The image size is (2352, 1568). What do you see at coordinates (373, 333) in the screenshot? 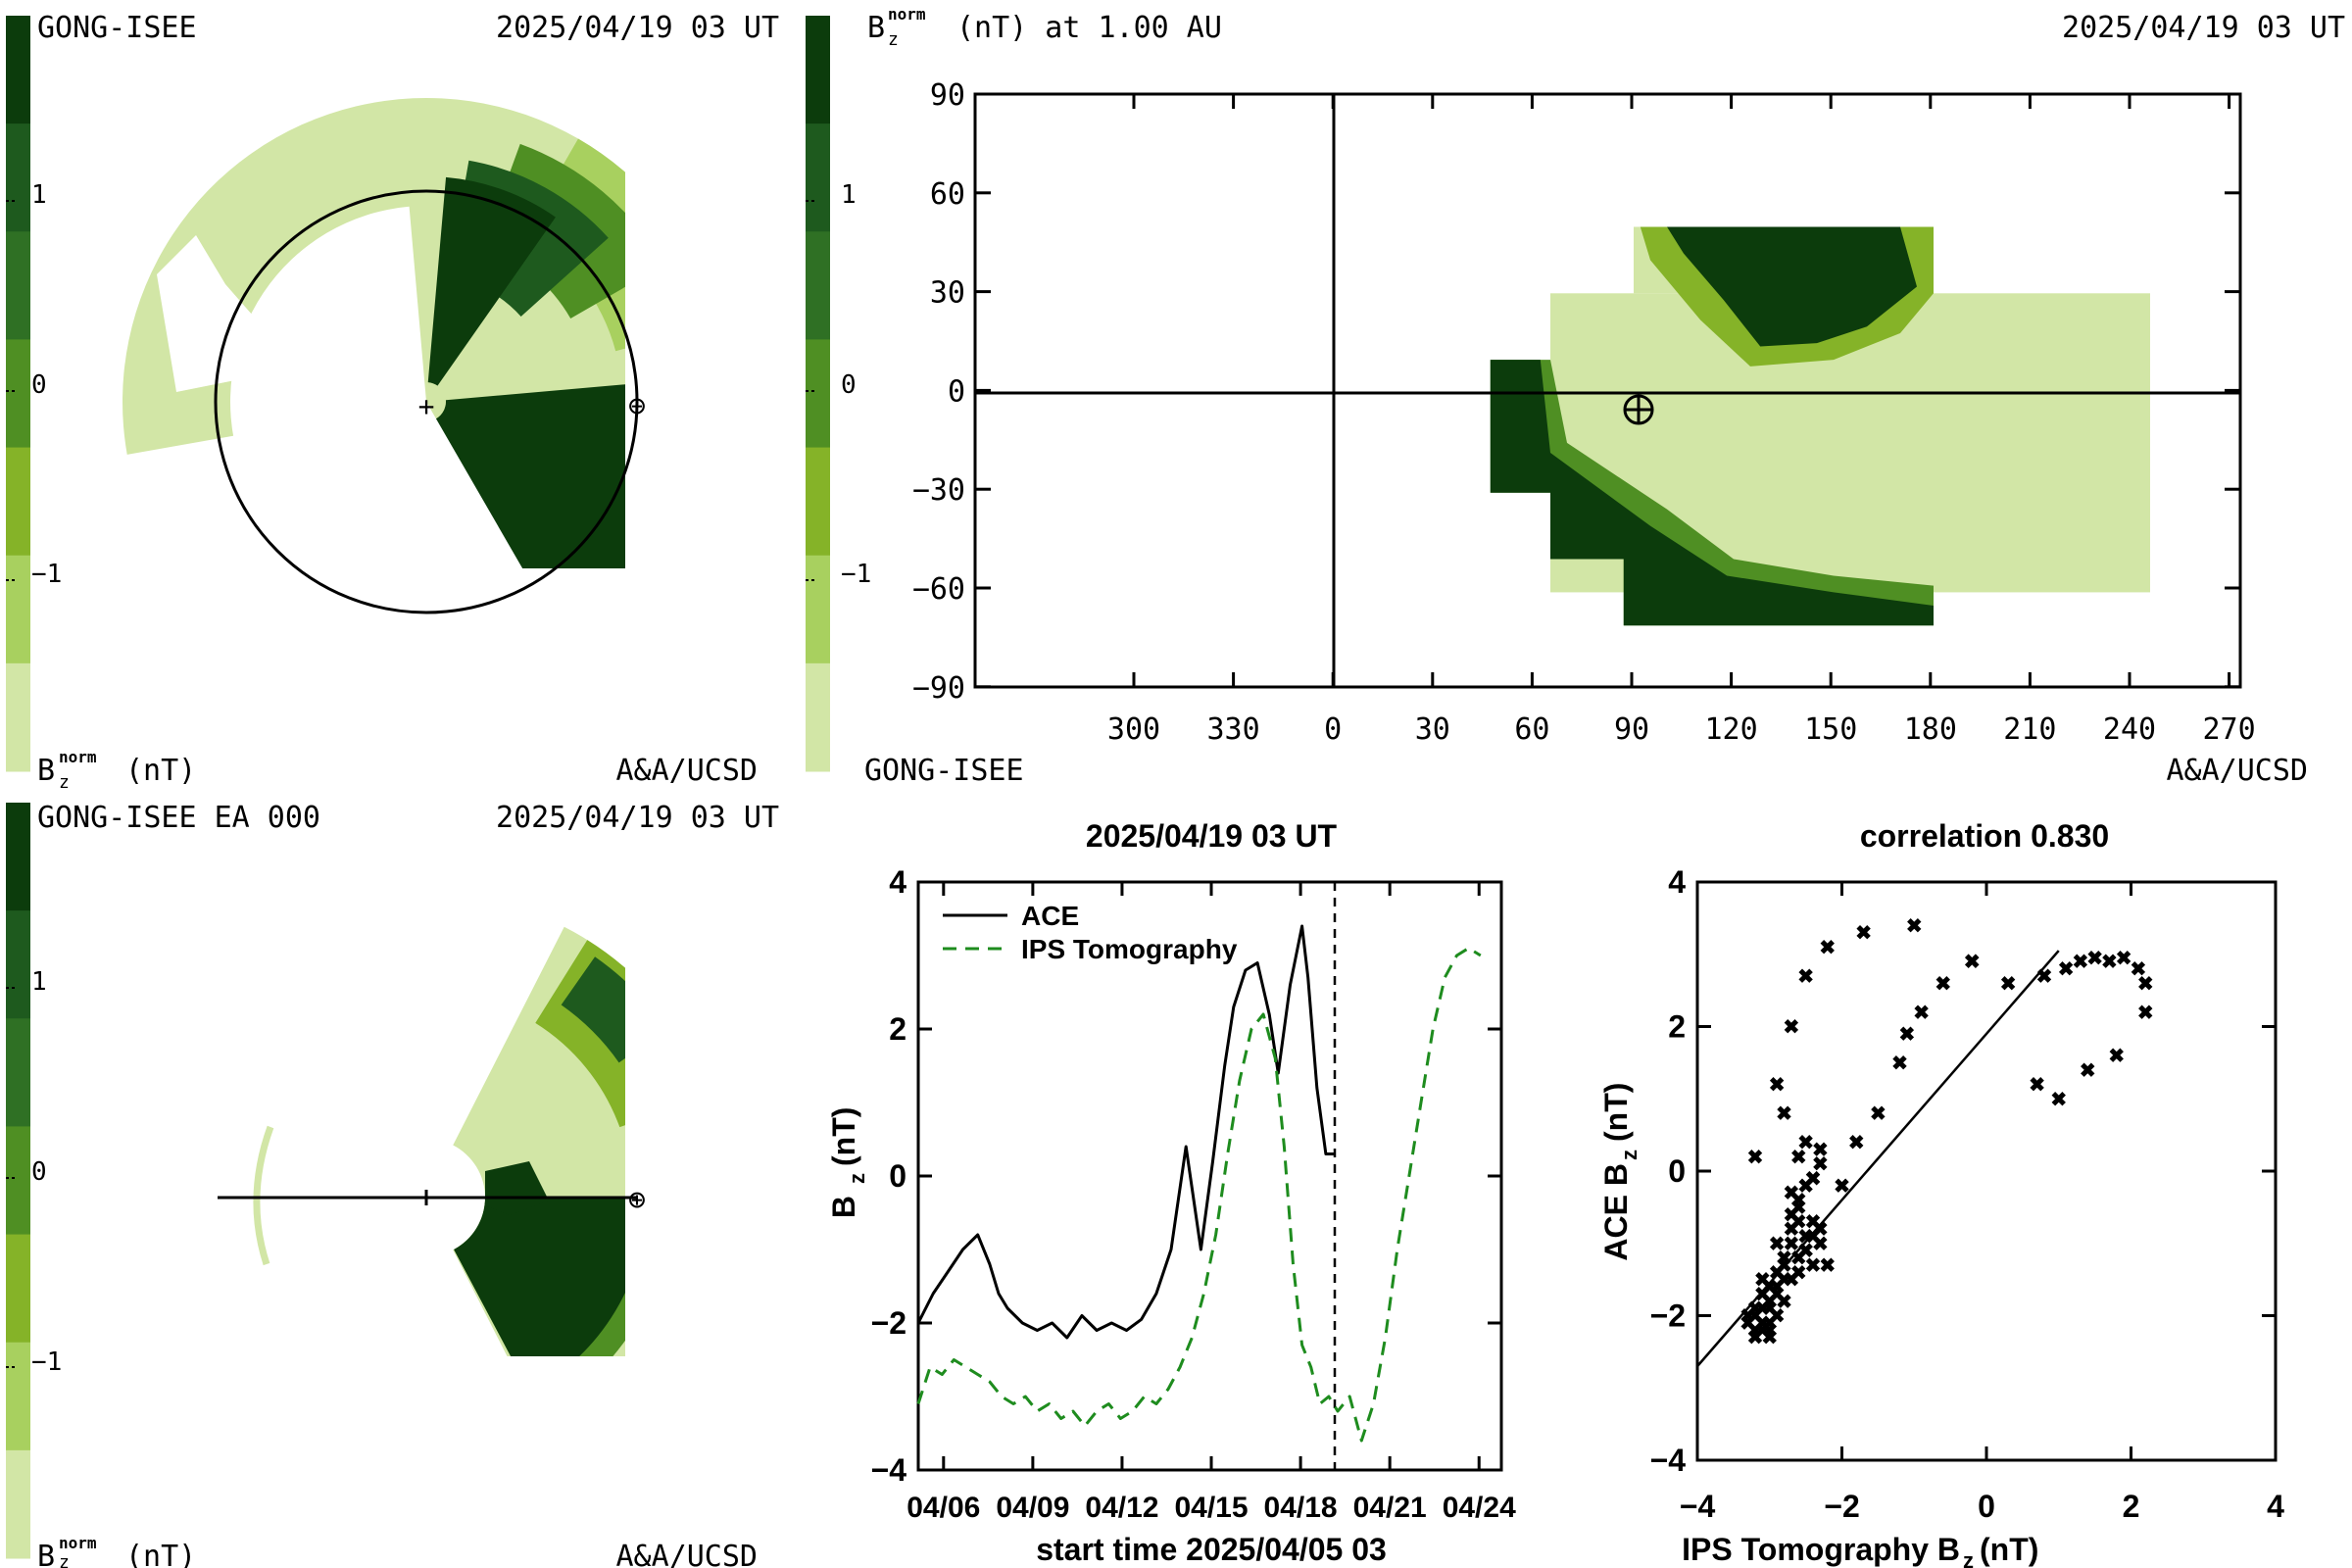
I see `solar-wind-map-top` at bounding box center [373, 333].